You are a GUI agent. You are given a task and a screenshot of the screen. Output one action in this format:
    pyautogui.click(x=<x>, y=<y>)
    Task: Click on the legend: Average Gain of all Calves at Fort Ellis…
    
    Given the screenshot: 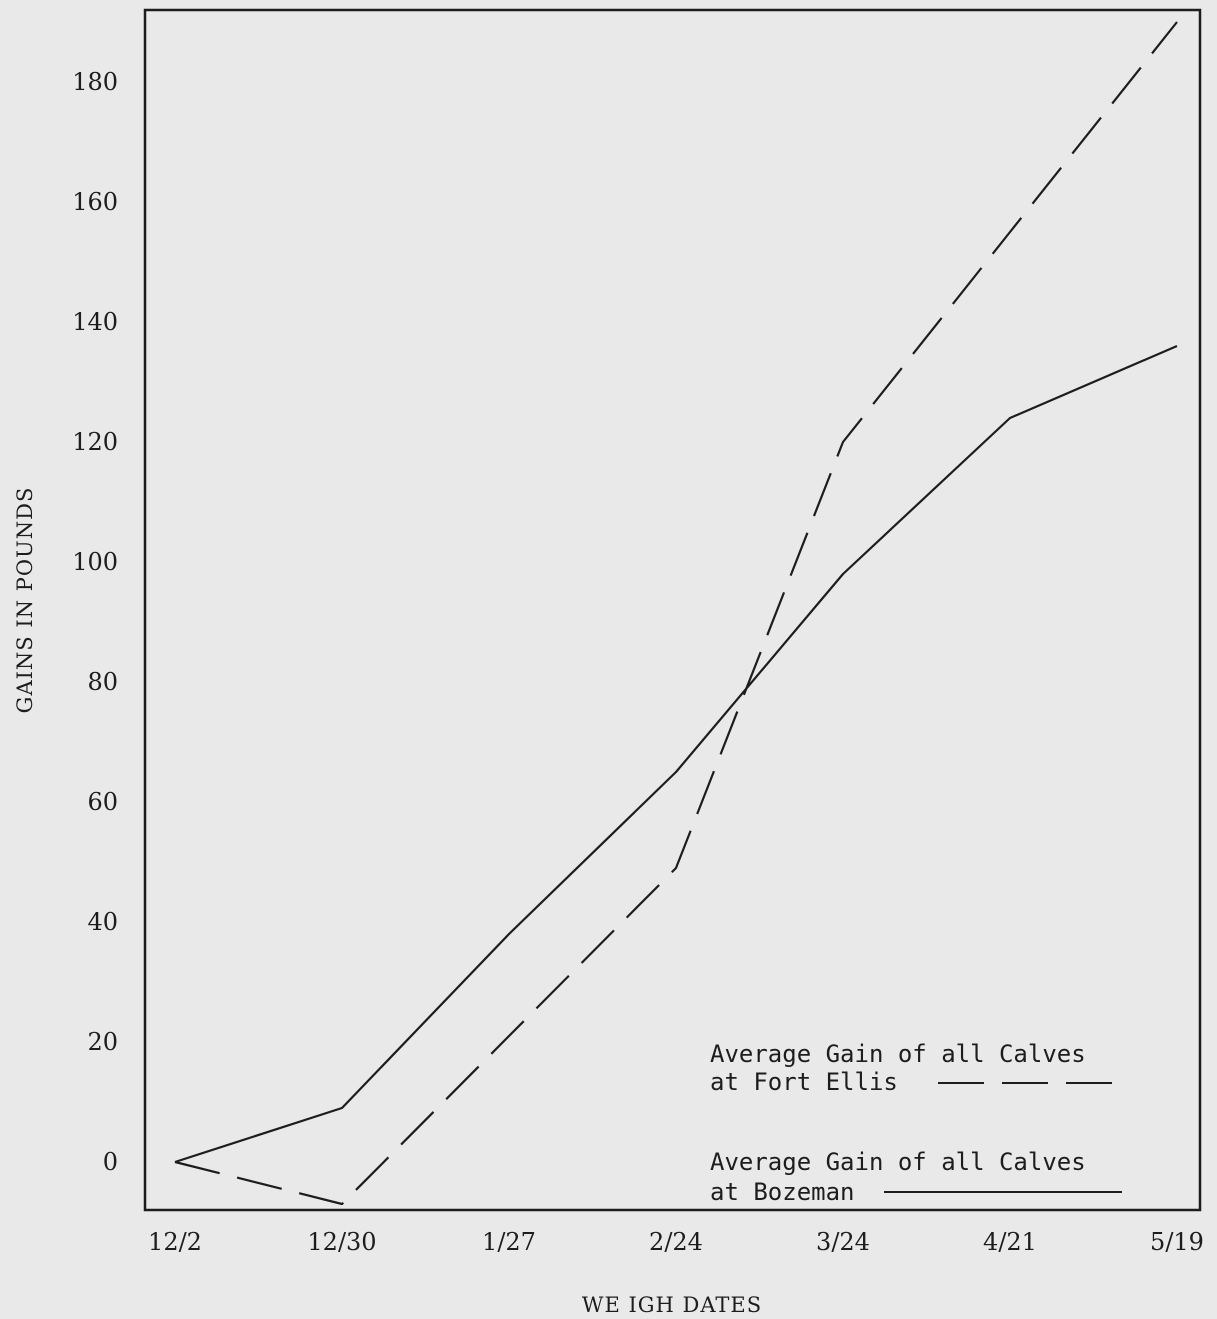 What is the action you would take?
    pyautogui.click(x=916, y=1123)
    